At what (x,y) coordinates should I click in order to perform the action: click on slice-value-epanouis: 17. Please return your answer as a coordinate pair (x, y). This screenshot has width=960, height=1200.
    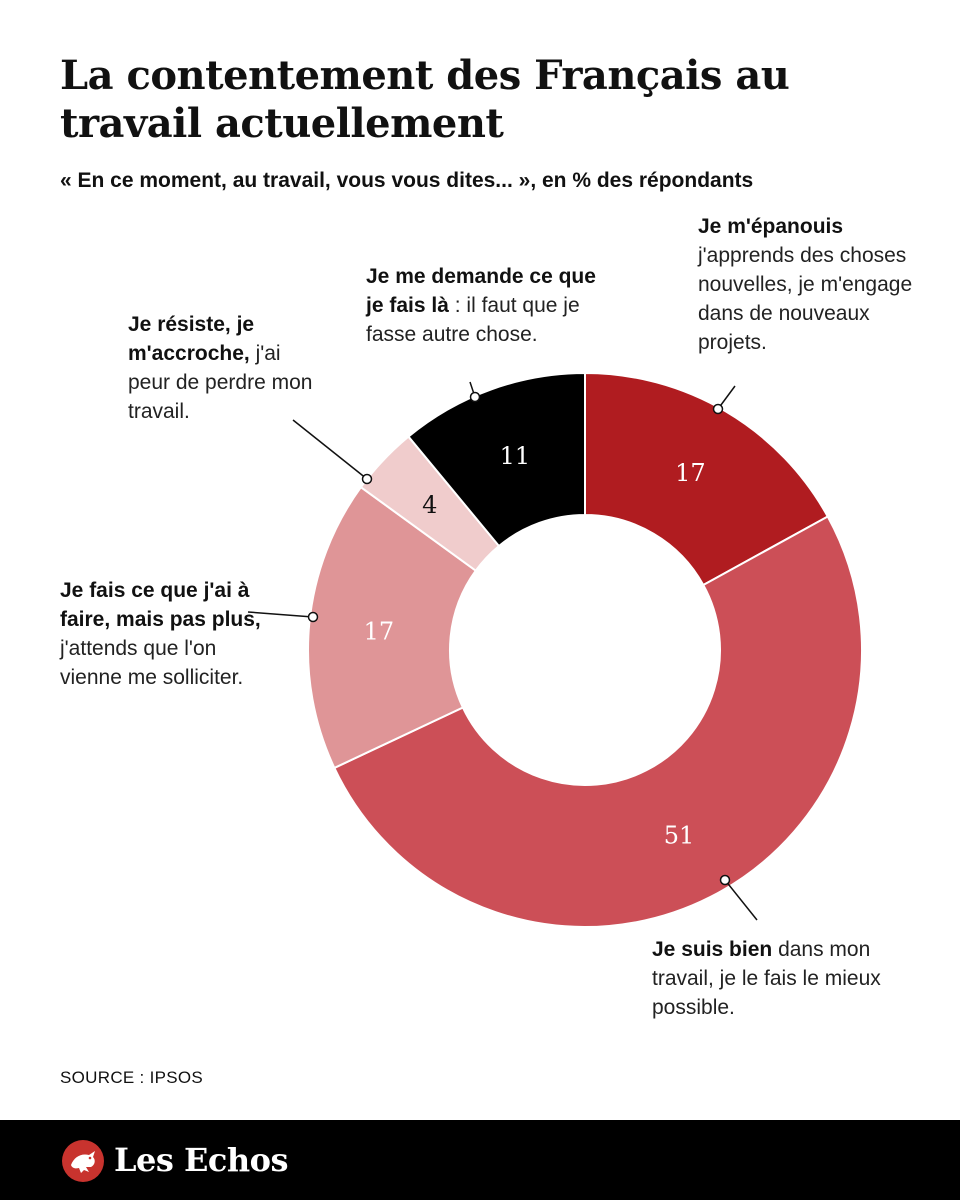
    Looking at the image, I should click on (690, 473).